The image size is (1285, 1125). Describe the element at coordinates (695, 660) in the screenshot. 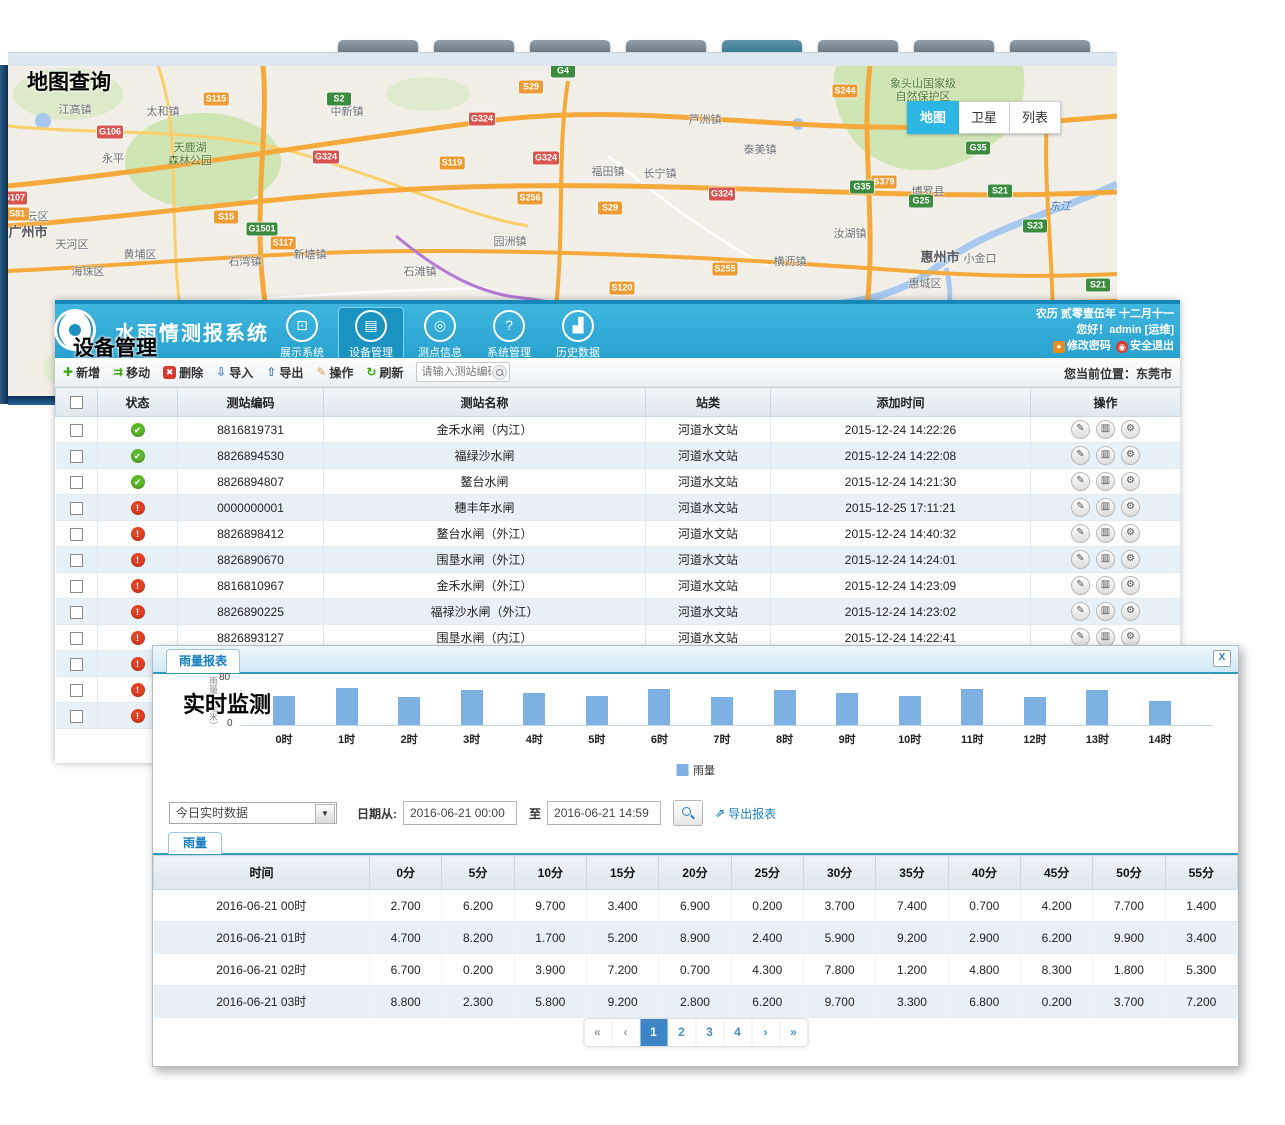

I see `realtime-titlebar: 雨量报表 X` at that location.